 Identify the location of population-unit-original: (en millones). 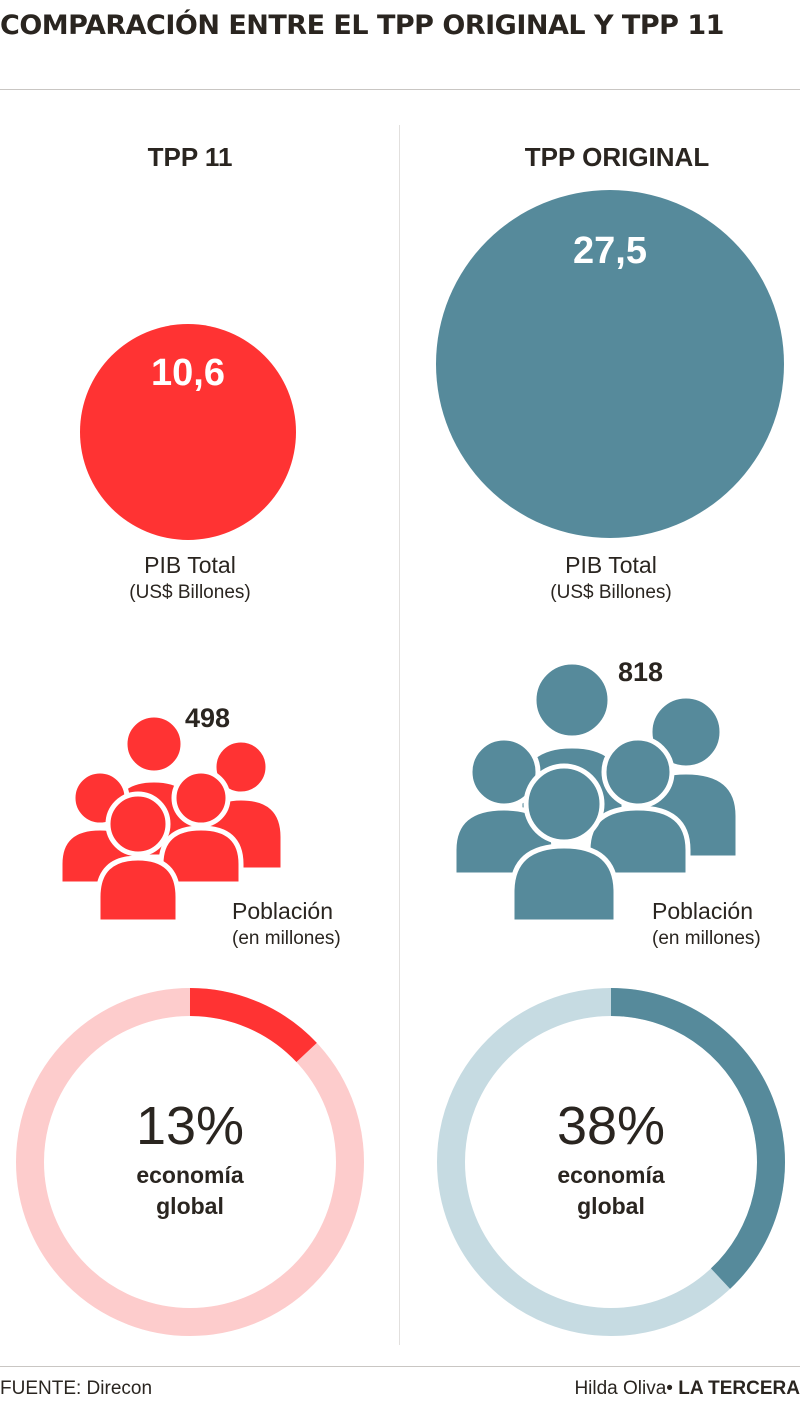
(706, 938).